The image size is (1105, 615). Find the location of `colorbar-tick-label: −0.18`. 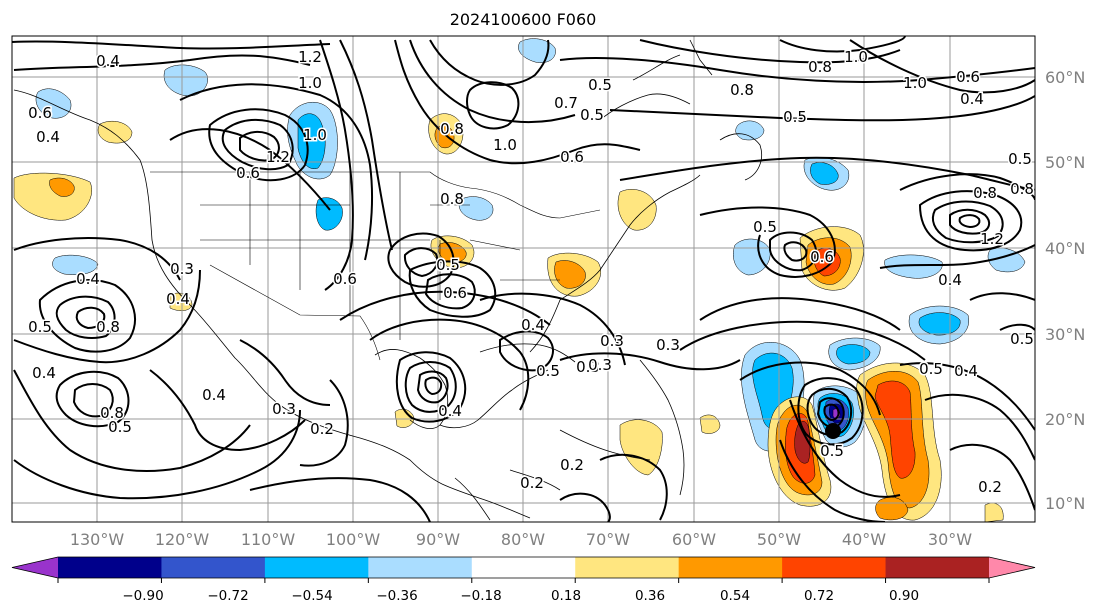

colorbar-tick-label: −0.18 is located at coordinates (480, 596).